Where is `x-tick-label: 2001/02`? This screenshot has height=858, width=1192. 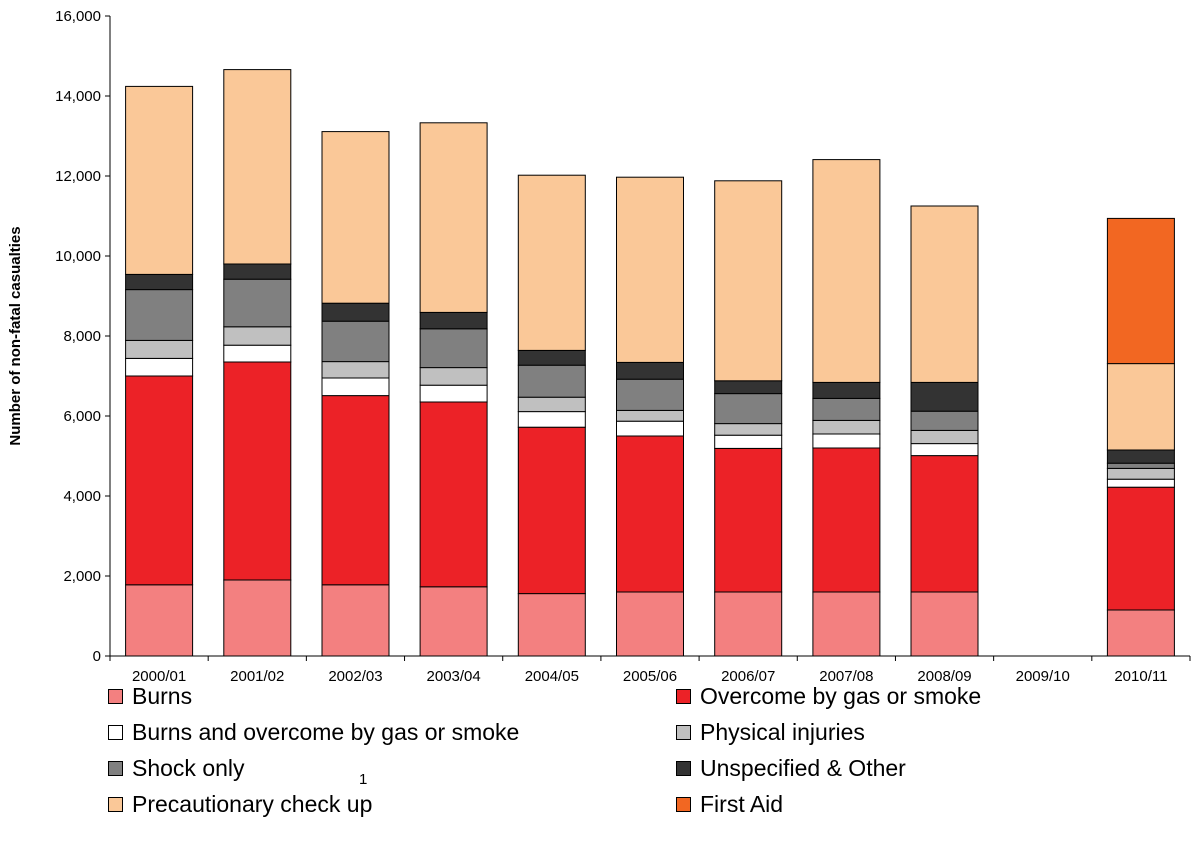 x-tick-label: 2001/02 is located at coordinates (257, 676).